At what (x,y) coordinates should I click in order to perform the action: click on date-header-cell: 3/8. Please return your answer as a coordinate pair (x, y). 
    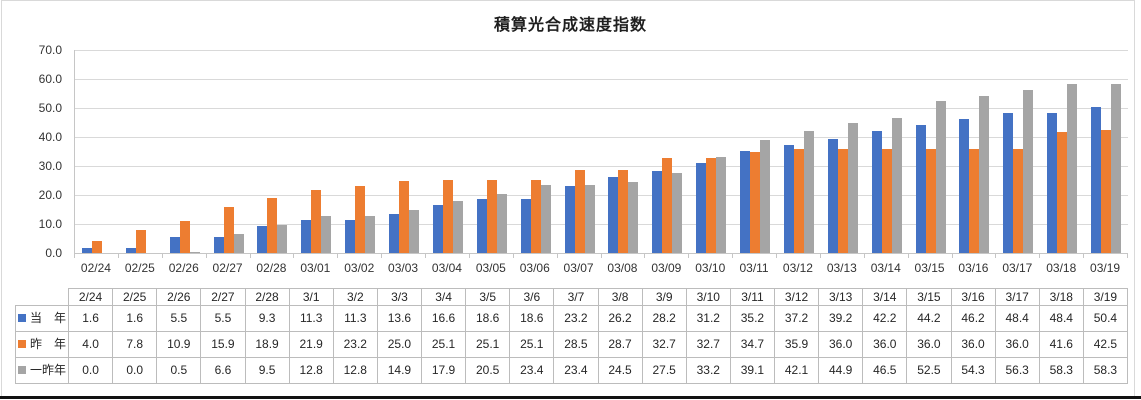
    Looking at the image, I should click on (620, 297).